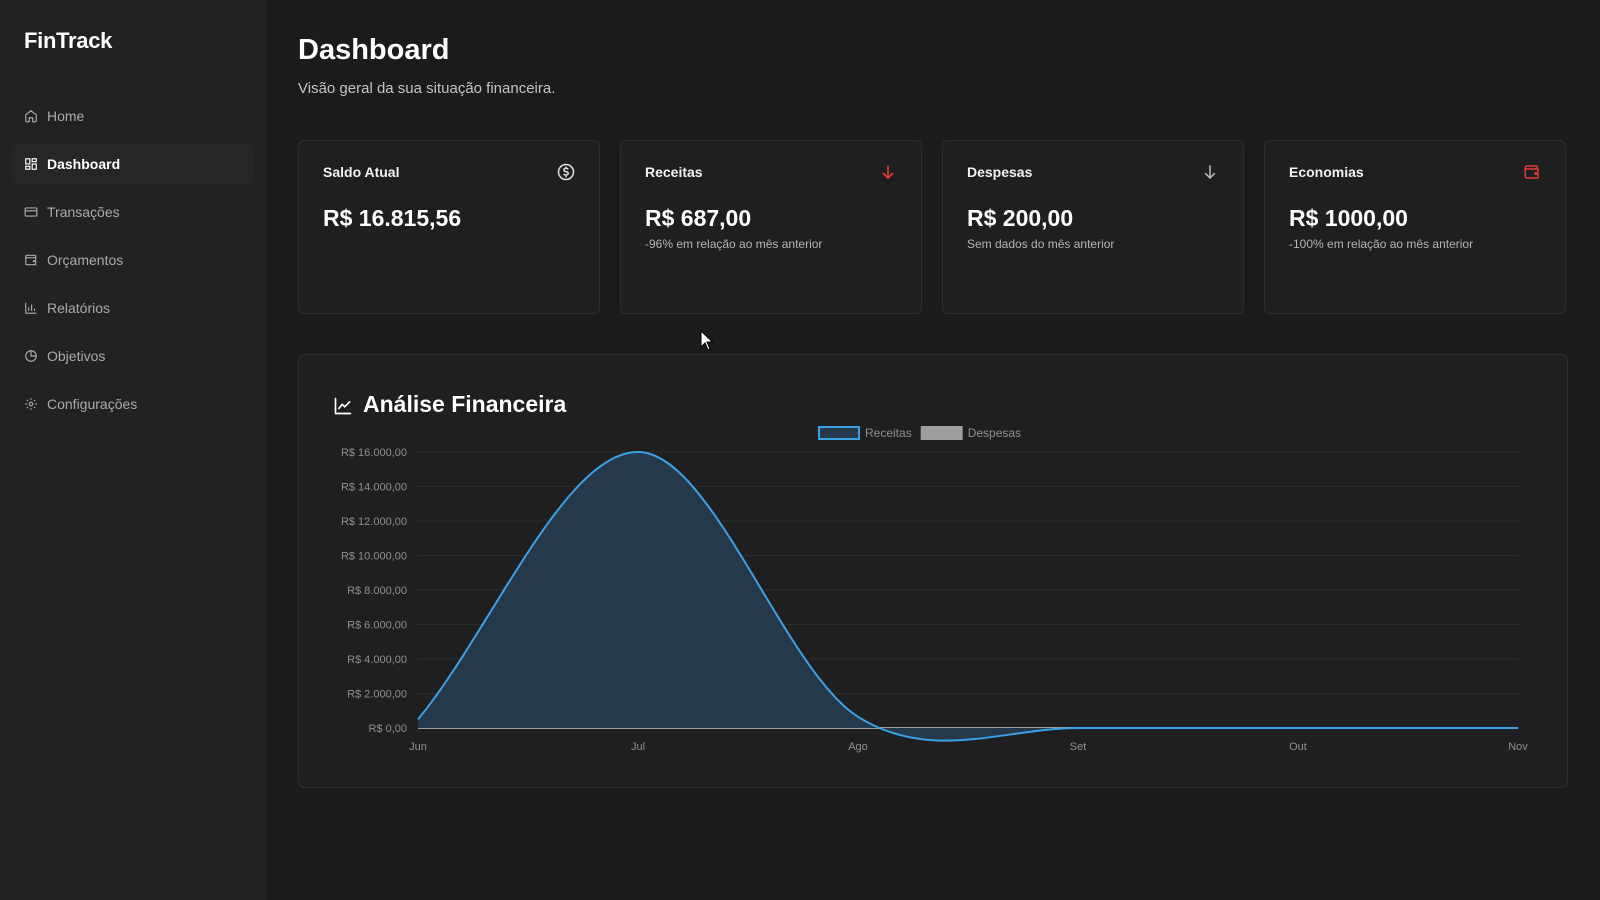 The image size is (1600, 900). What do you see at coordinates (85, 260) in the screenshot?
I see `sidebar-item-label: Orçamentos` at bounding box center [85, 260].